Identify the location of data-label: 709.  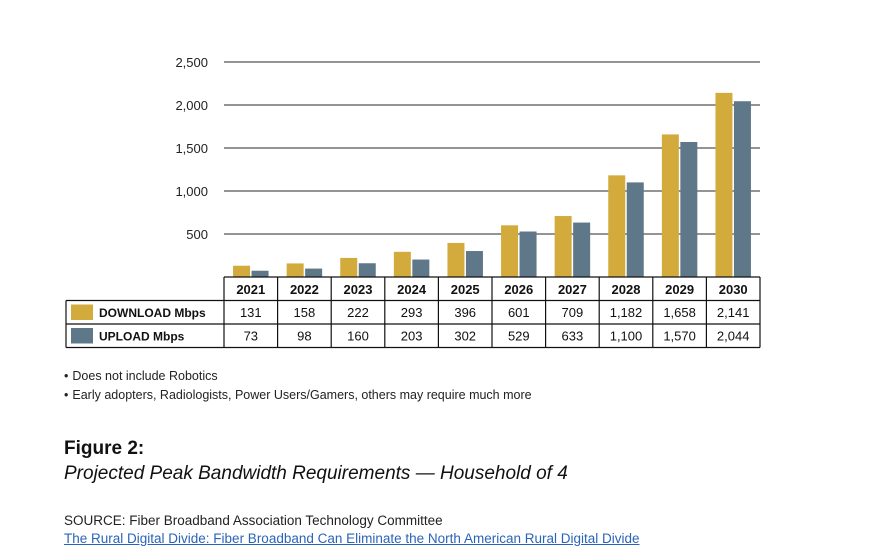
(573, 312).